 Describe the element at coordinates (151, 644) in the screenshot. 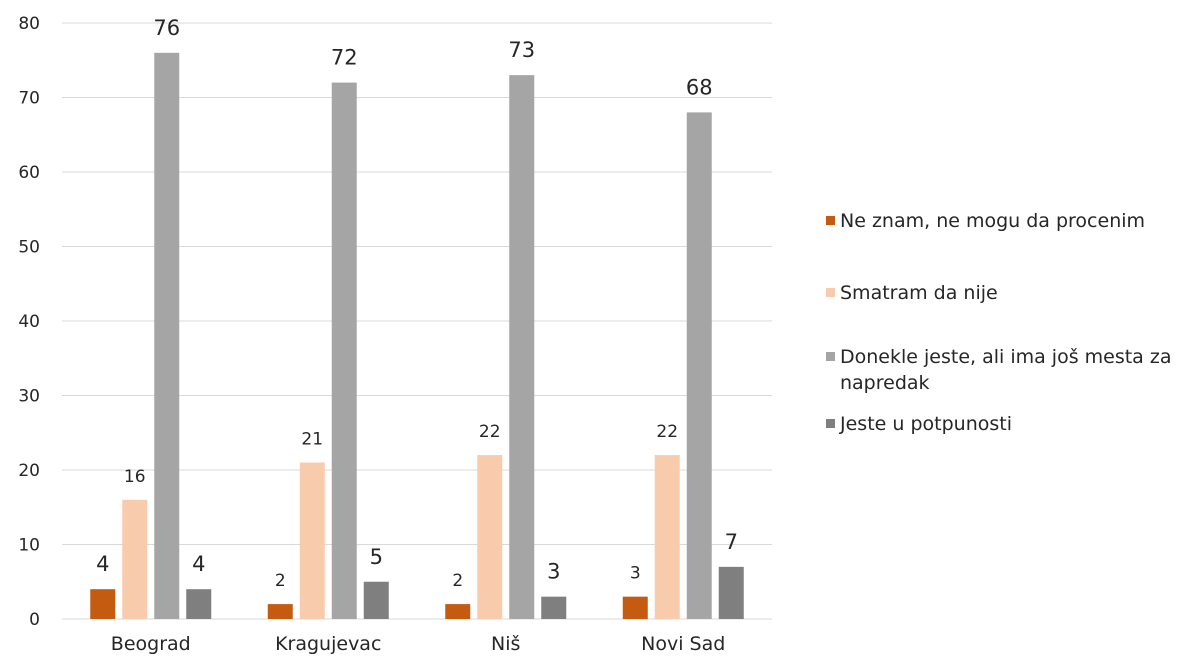

I see `category-label-0: Beograd` at that location.